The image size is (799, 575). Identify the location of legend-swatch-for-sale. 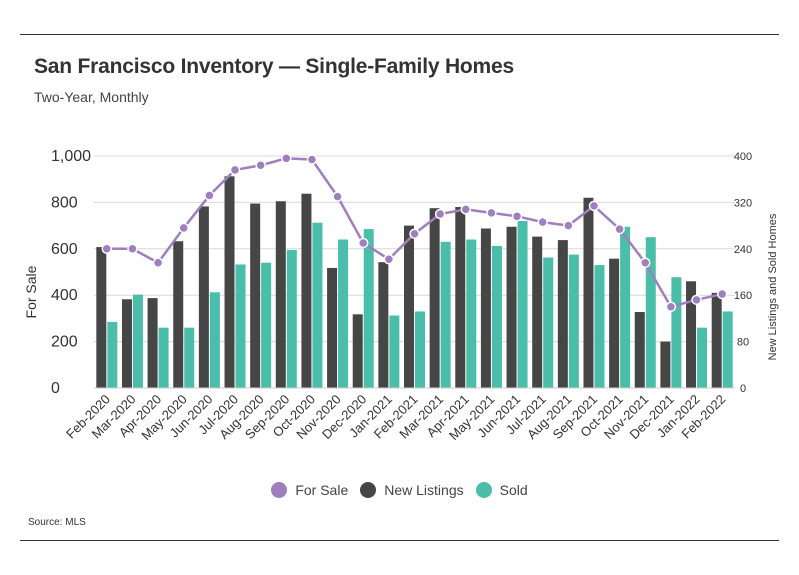
(279, 490).